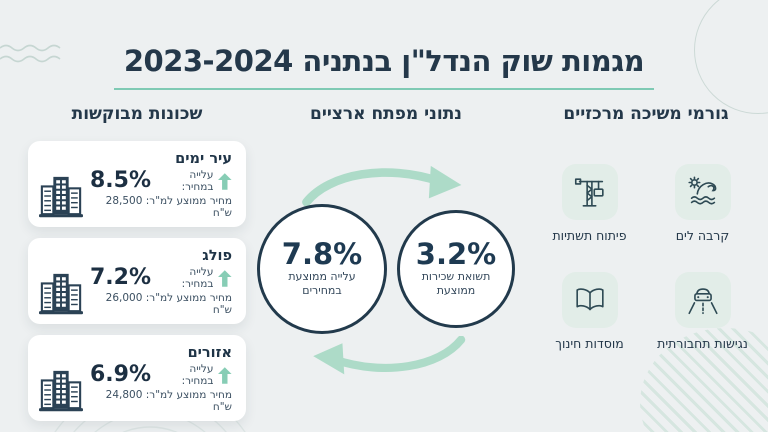  I want to click on avg-price-per-sqm: מחיר ממוצע למ"ר: 26,000 ש"ח, so click(168, 304).